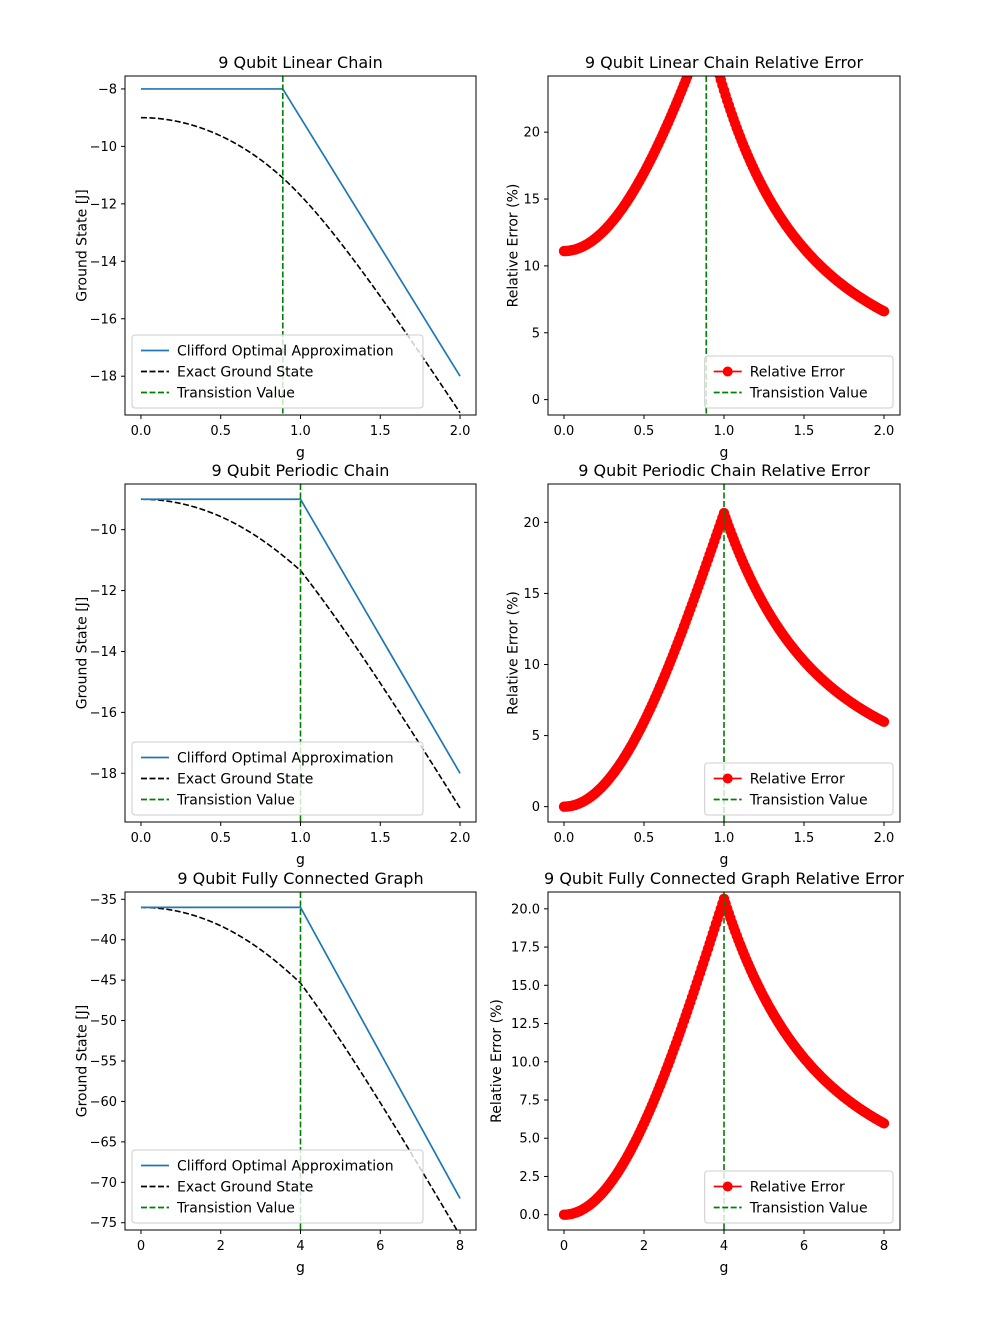 The width and height of the screenshot is (1000, 1319). Describe the element at coordinates (300, 878) in the screenshot. I see `chart-title: 9 Qubit Fully Connected Graph` at that location.